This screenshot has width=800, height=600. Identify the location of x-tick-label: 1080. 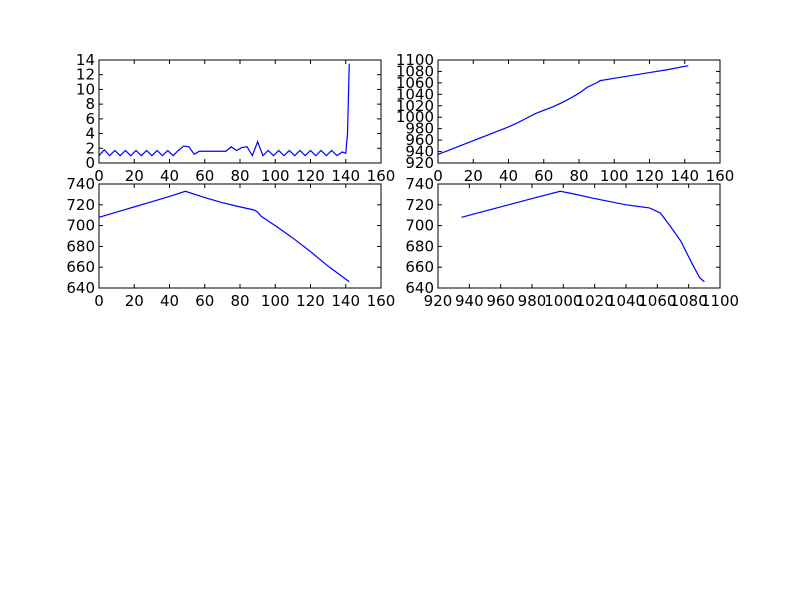
(689, 301).